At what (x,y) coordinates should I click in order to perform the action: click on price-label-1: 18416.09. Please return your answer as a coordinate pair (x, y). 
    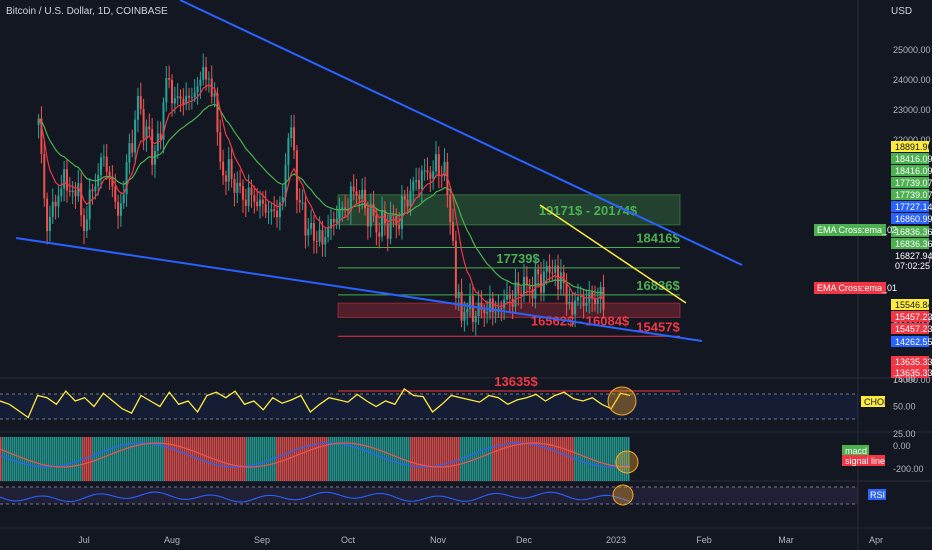
    Looking at the image, I should click on (913, 159).